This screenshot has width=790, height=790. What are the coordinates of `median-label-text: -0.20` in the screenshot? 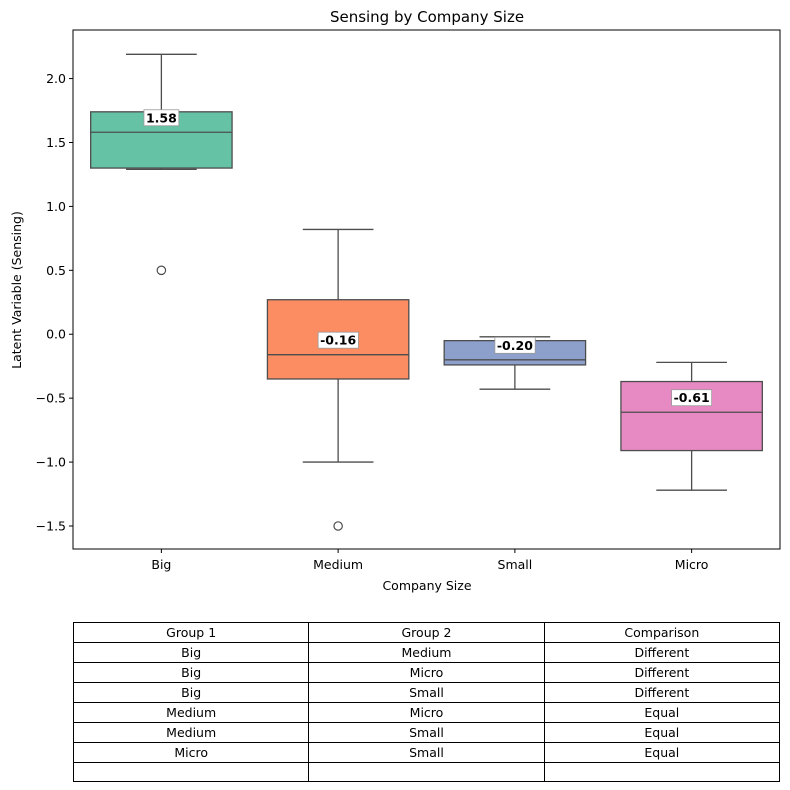 It's located at (515, 345).